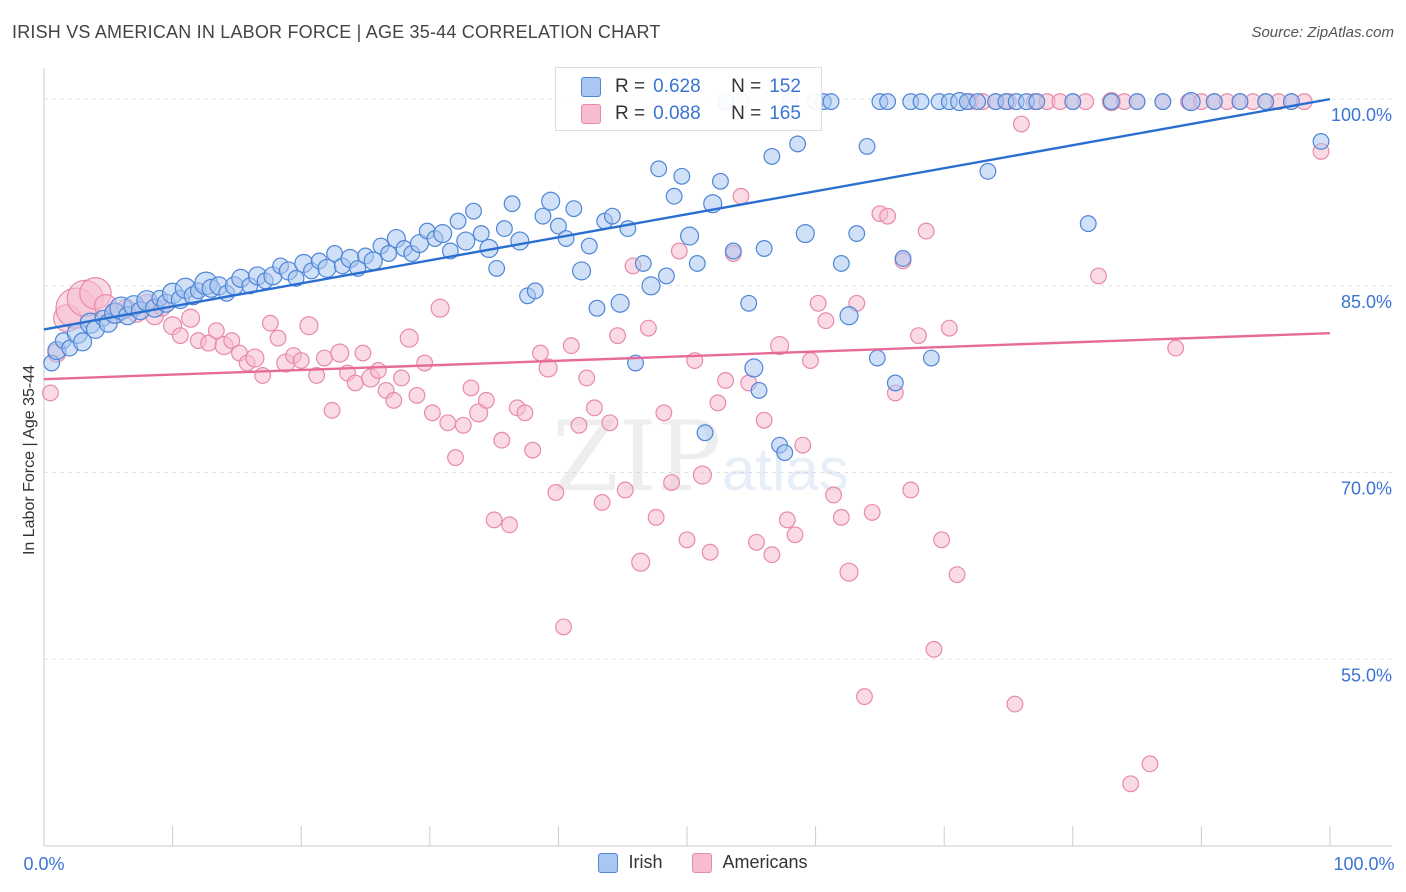  Describe the element at coordinates (691, 114) in the screenshot. I see `stats-row-americans: R = 0.088 N = 165` at that location.